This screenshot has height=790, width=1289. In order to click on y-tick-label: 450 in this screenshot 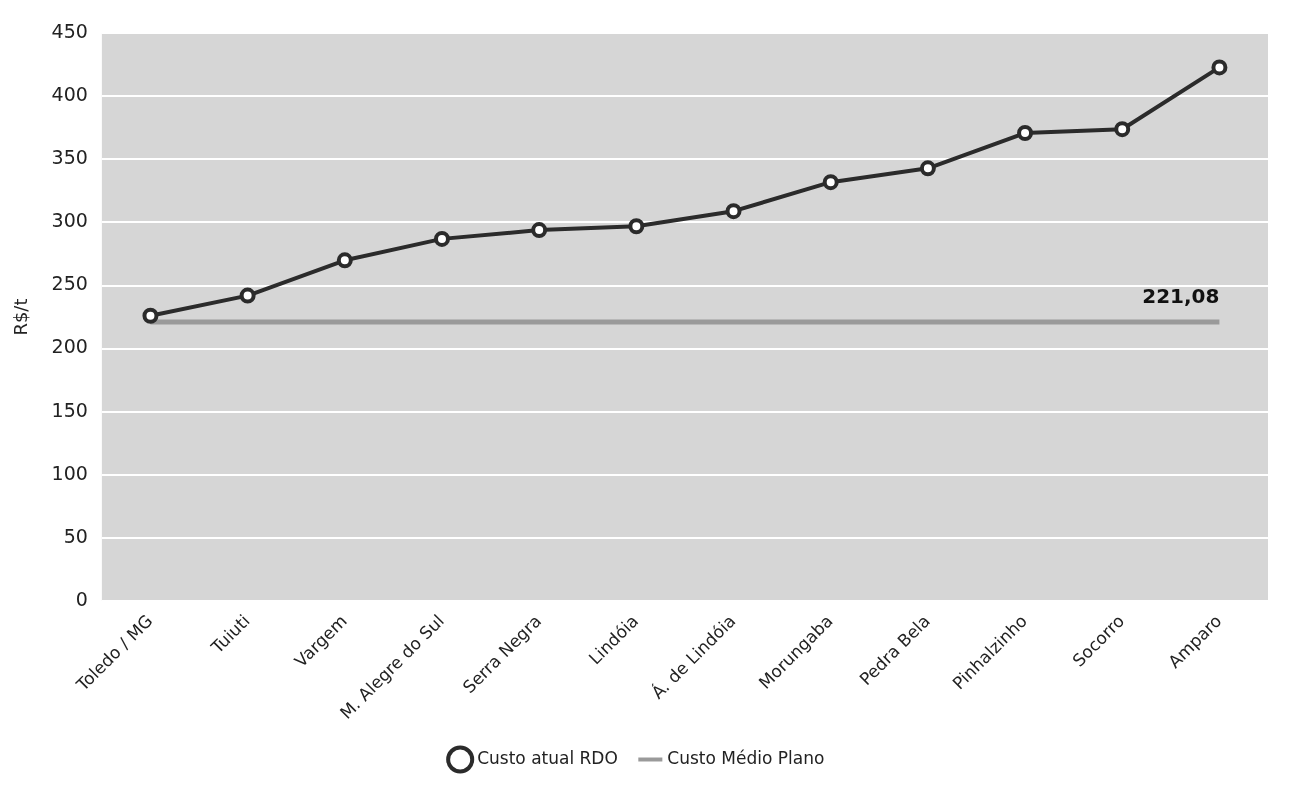, I will do `click(69, 31)`.